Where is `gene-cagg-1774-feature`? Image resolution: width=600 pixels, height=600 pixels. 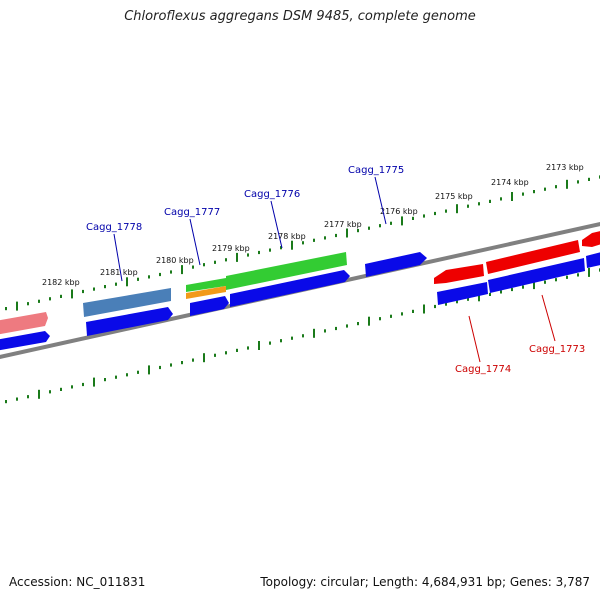
gene-cagg-1774-feature is located at coordinates (462, 293).